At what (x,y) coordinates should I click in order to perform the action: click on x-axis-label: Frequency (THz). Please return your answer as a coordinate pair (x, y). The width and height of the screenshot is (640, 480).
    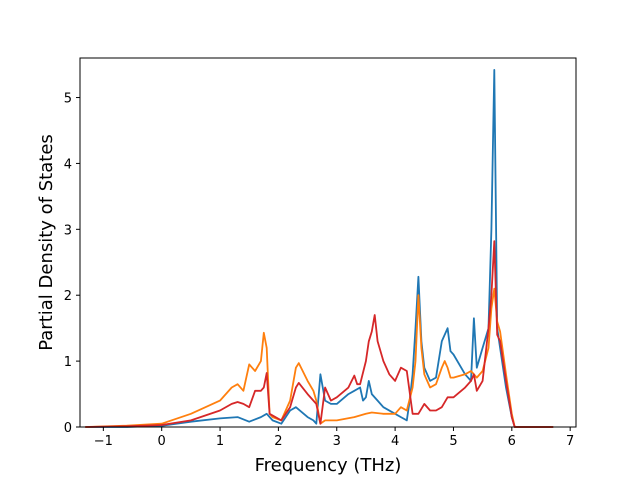
    Looking at the image, I should click on (328, 465).